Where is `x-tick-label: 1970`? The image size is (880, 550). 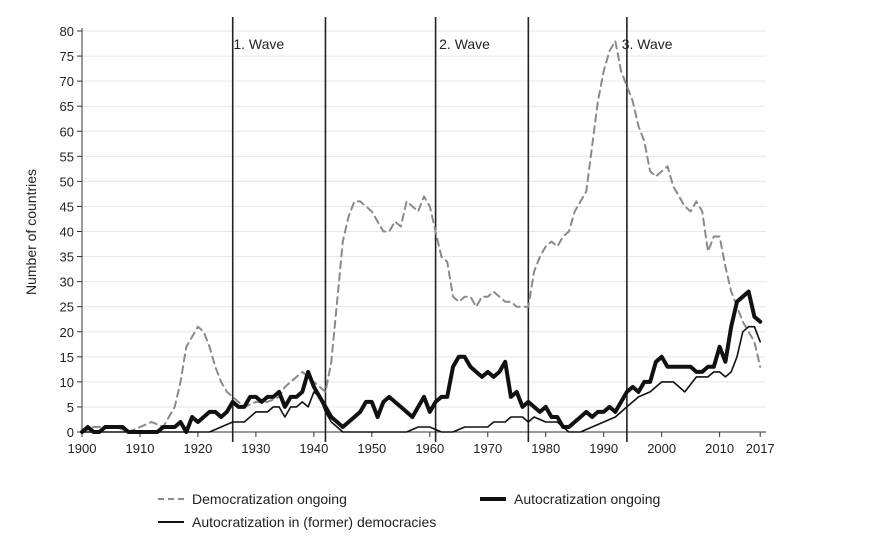 x-tick-label: 1970 is located at coordinates (487, 448).